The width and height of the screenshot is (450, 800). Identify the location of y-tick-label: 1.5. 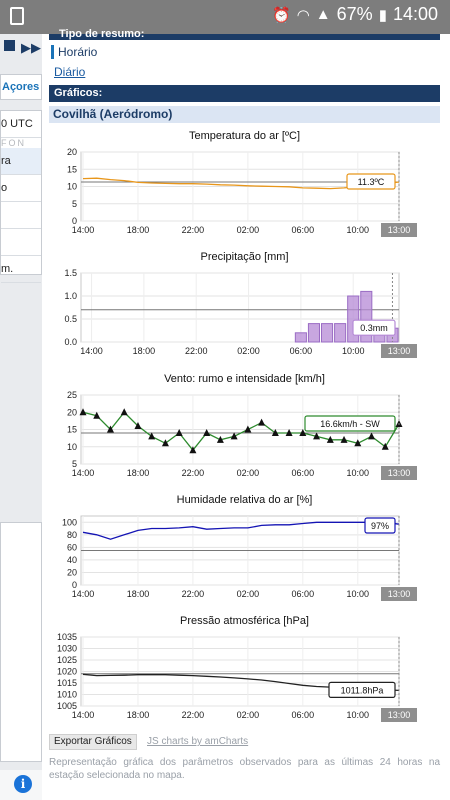
(70, 273).